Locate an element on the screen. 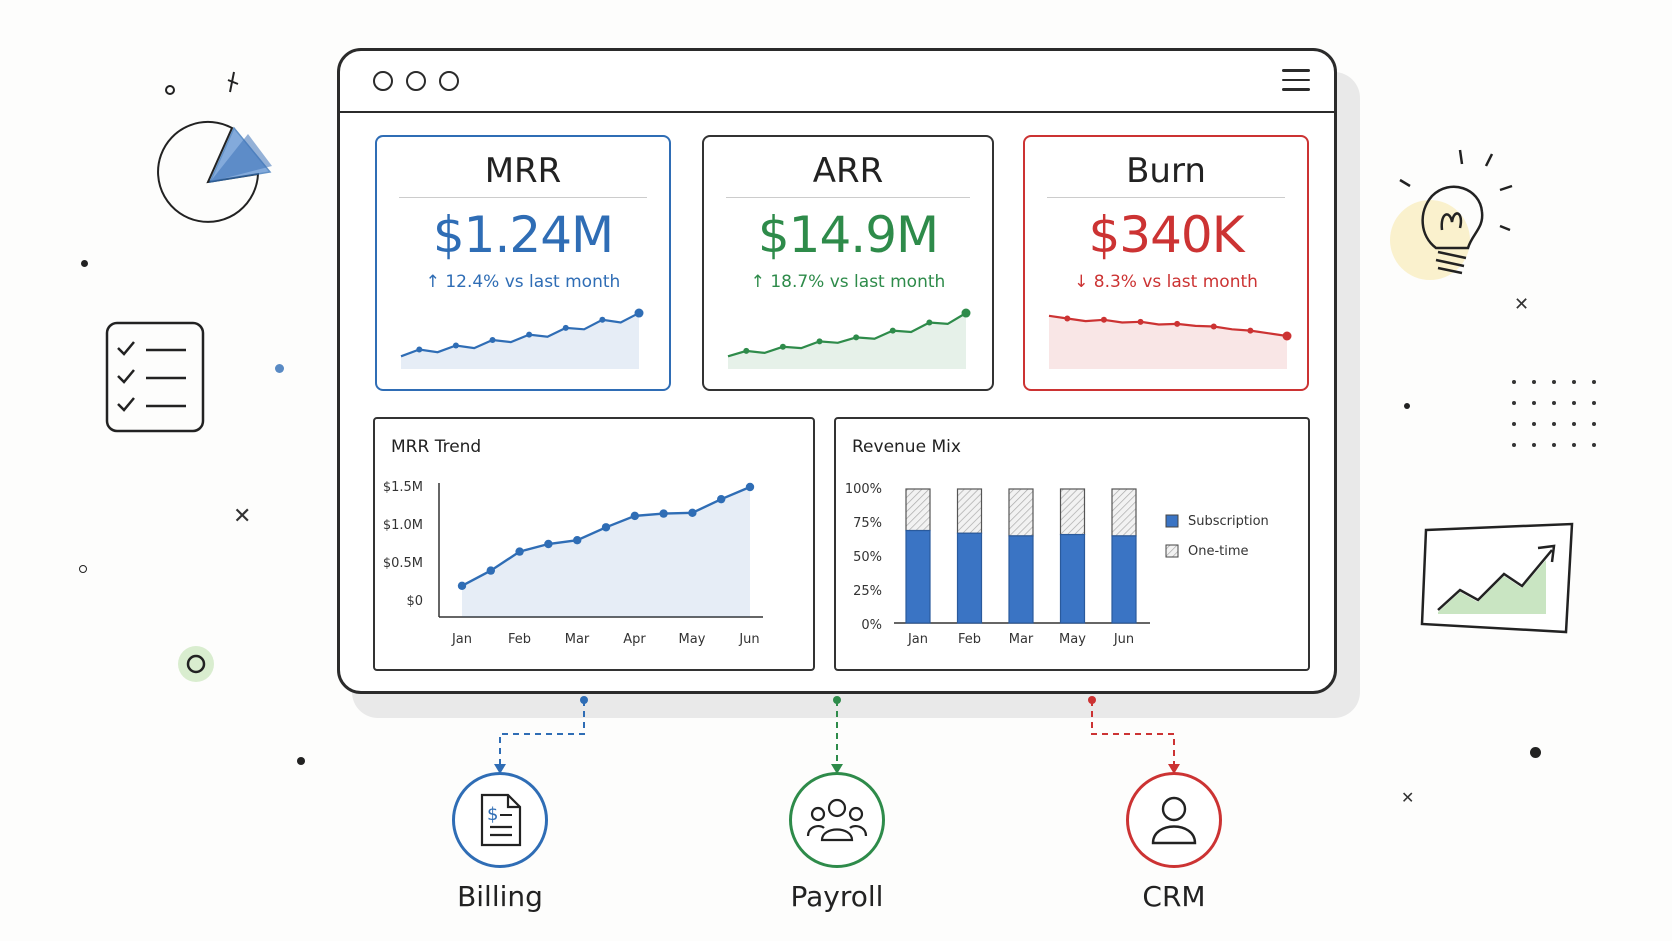 The height and width of the screenshot is (941, 1672). kpi-card-burn: Burn $340K ↓ 8.3% vs last month is located at coordinates (1166, 263).